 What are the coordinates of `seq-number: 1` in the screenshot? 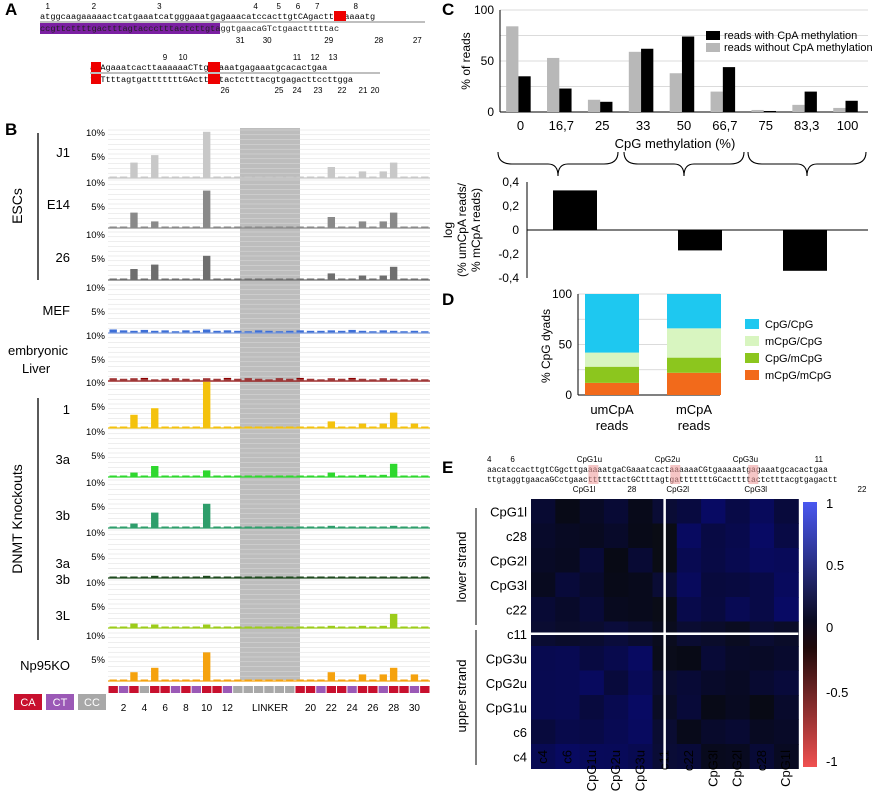 It's located at (47, 6).